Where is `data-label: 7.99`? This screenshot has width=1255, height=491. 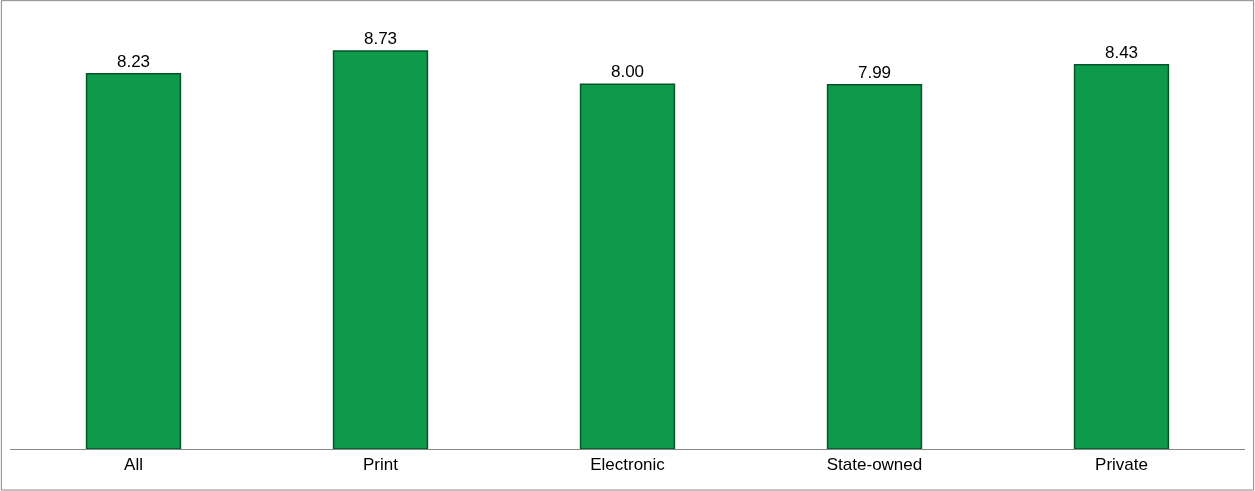
data-label: 7.99 is located at coordinates (874, 72).